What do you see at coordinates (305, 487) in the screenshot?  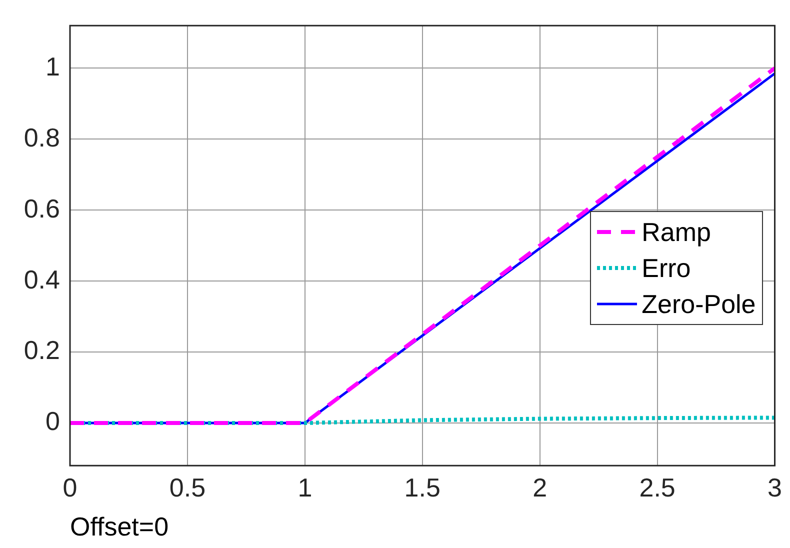 I see `x-tick-label: 1` at bounding box center [305, 487].